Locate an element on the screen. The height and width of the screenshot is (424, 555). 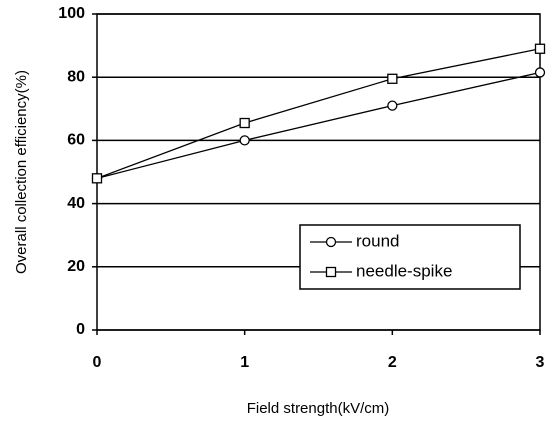
y-tick-label: 20 is located at coordinates (76, 266).